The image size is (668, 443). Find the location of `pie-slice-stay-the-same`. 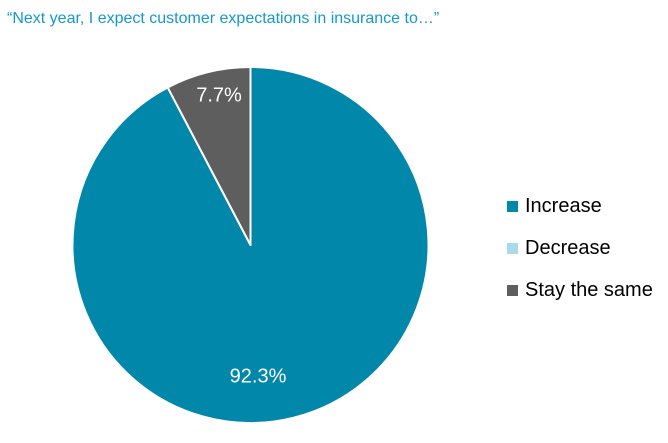

pie-slice-stay-the-same is located at coordinates (209, 156).